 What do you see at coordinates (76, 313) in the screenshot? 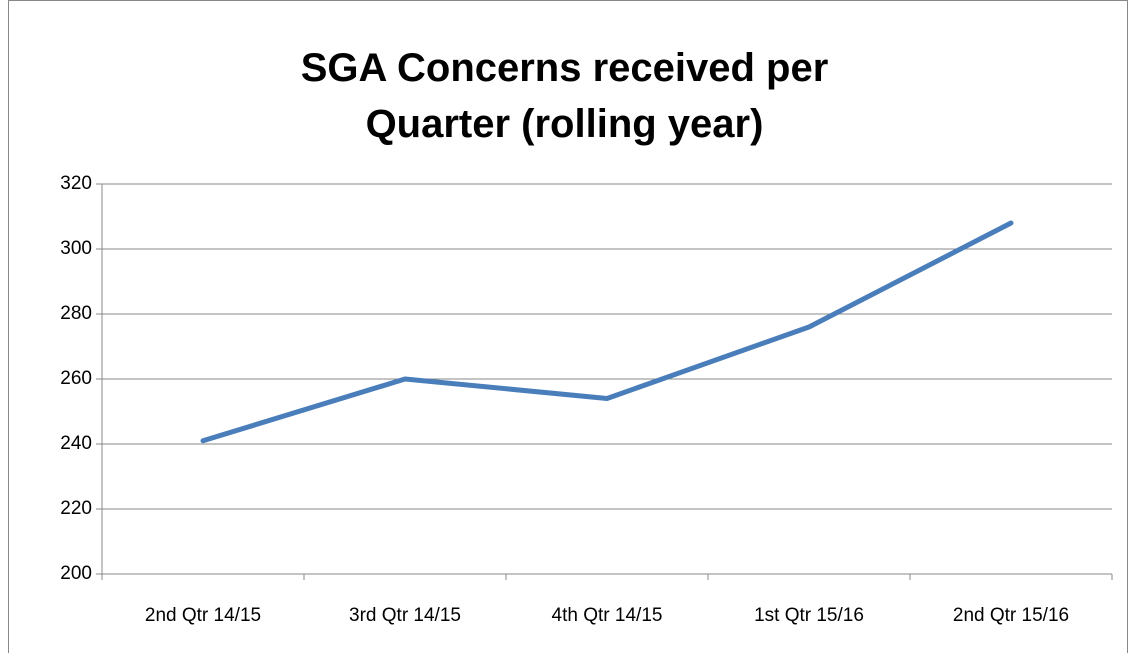
I see `y-tick-label: 280` at bounding box center [76, 313].